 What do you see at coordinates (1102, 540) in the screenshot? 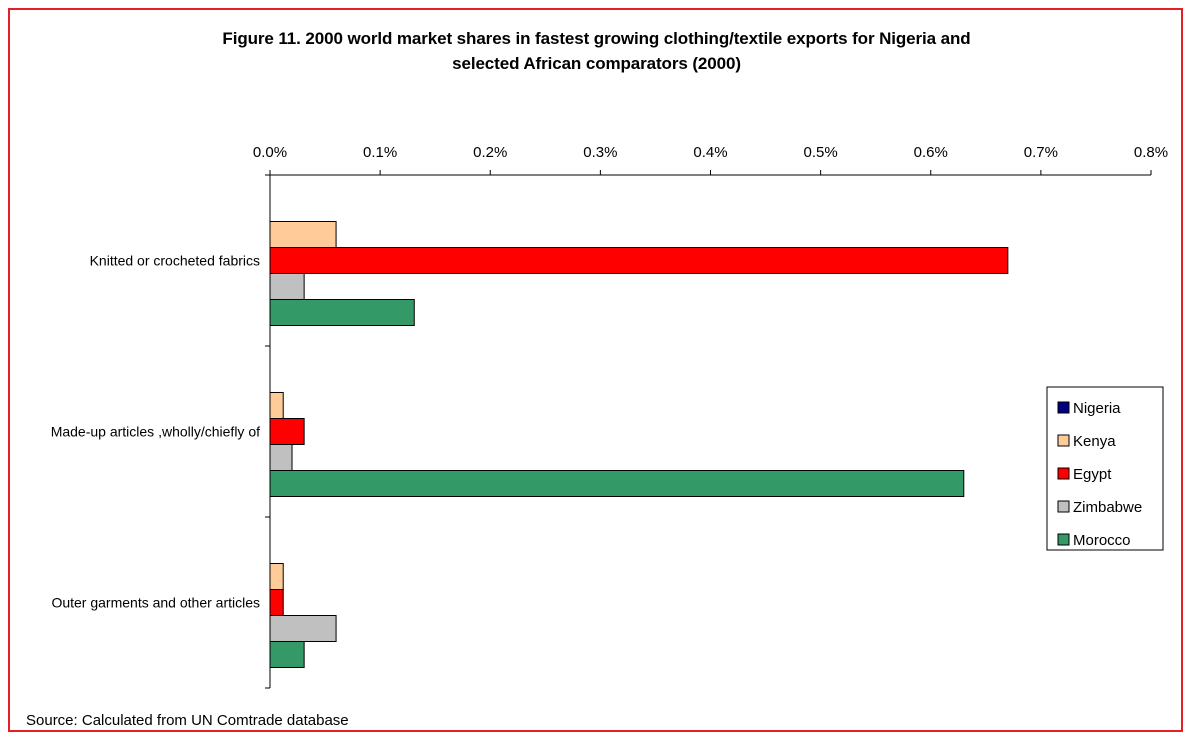
I see `legend-label-morocco: Morocco` at bounding box center [1102, 540].